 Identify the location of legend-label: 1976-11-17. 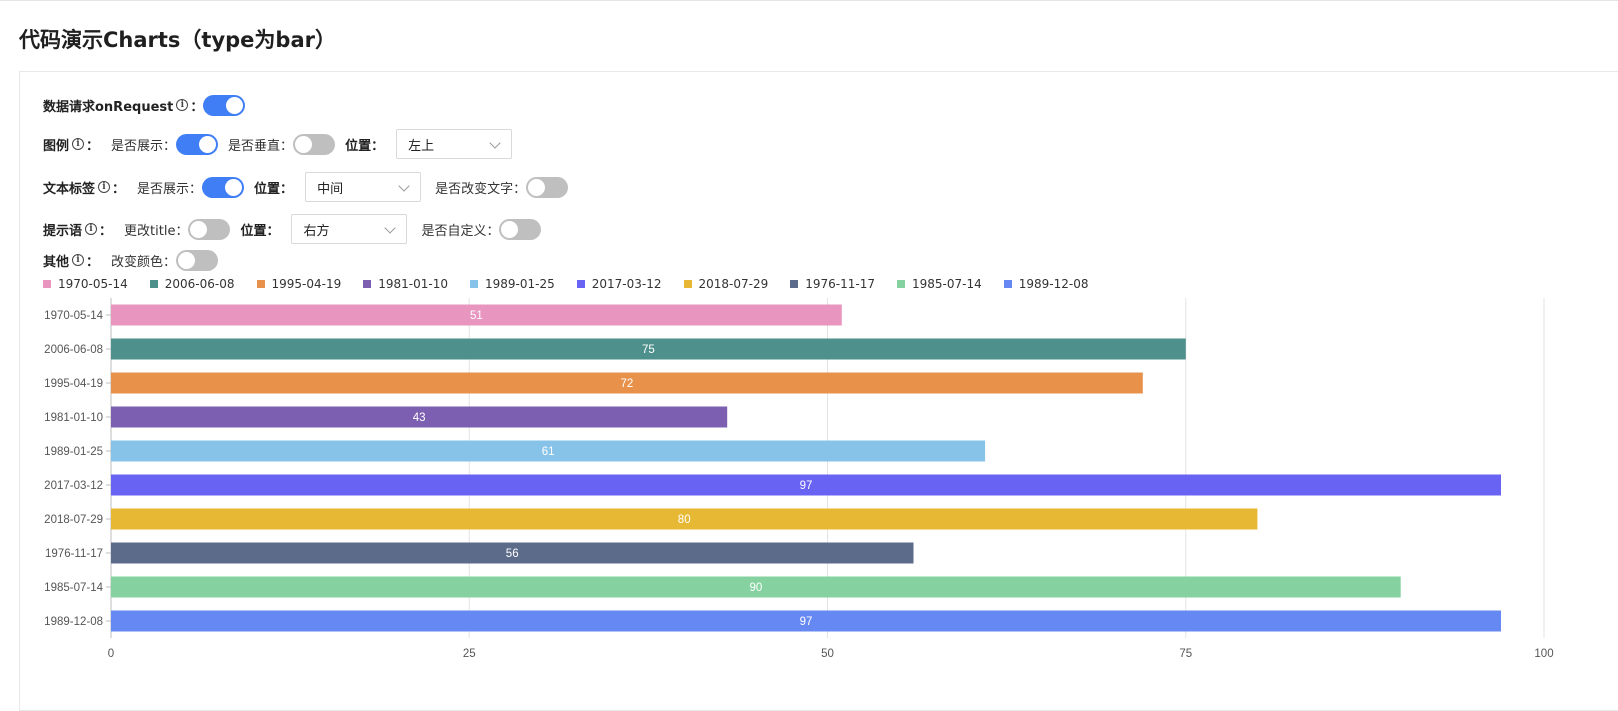
(840, 284).